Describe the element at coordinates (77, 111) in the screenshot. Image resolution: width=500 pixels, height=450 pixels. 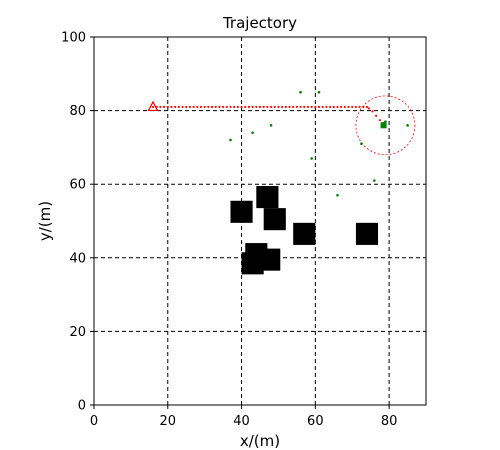
I see `y-tick-label: 80` at that location.